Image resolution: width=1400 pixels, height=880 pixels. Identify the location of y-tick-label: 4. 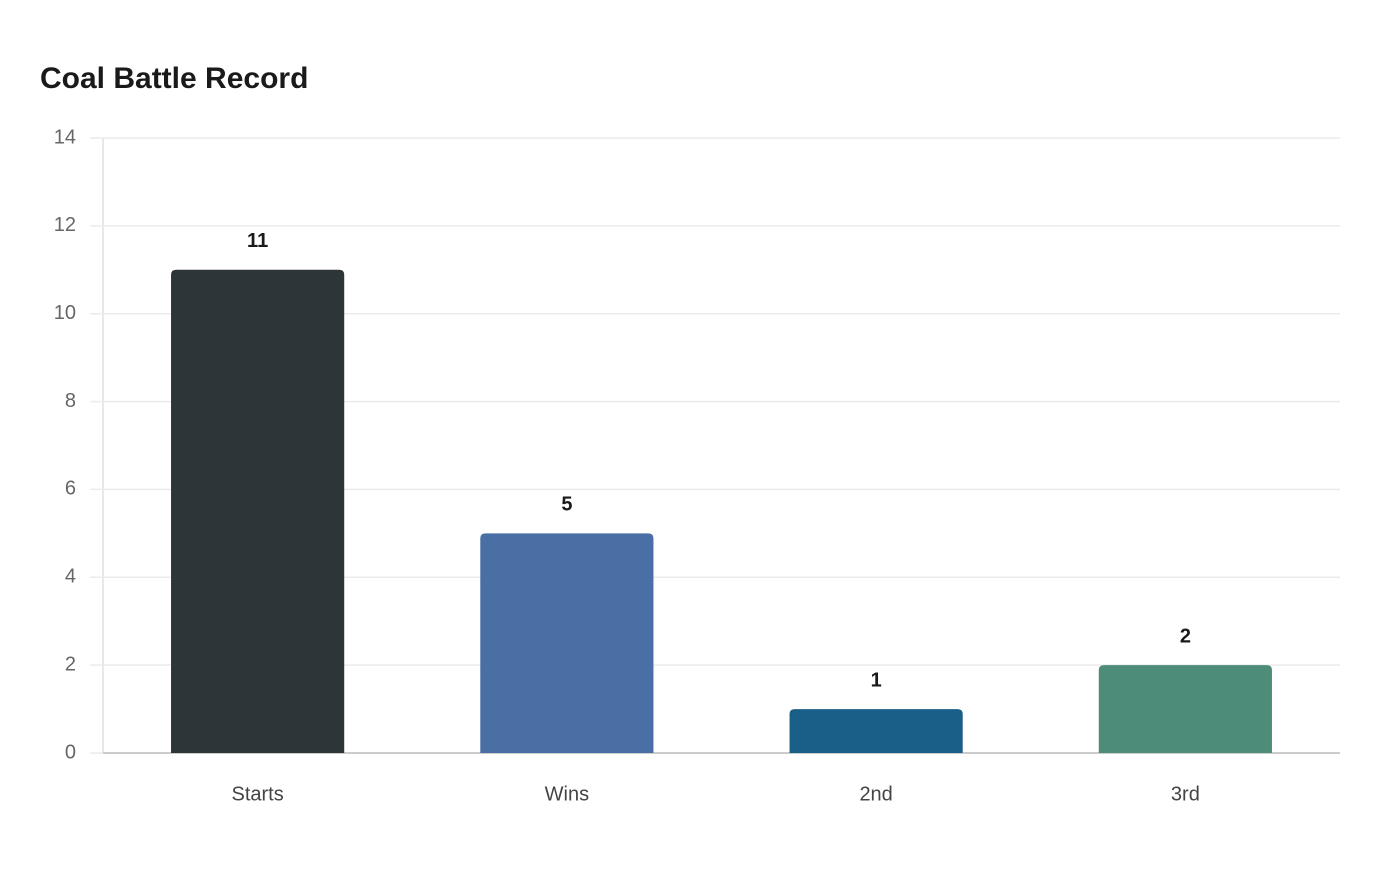
(70, 577).